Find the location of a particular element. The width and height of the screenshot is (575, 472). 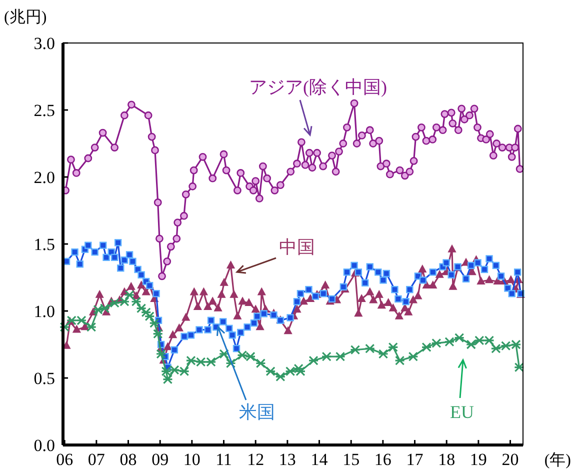

y-tick-label: 0.0 is located at coordinates (44, 445).